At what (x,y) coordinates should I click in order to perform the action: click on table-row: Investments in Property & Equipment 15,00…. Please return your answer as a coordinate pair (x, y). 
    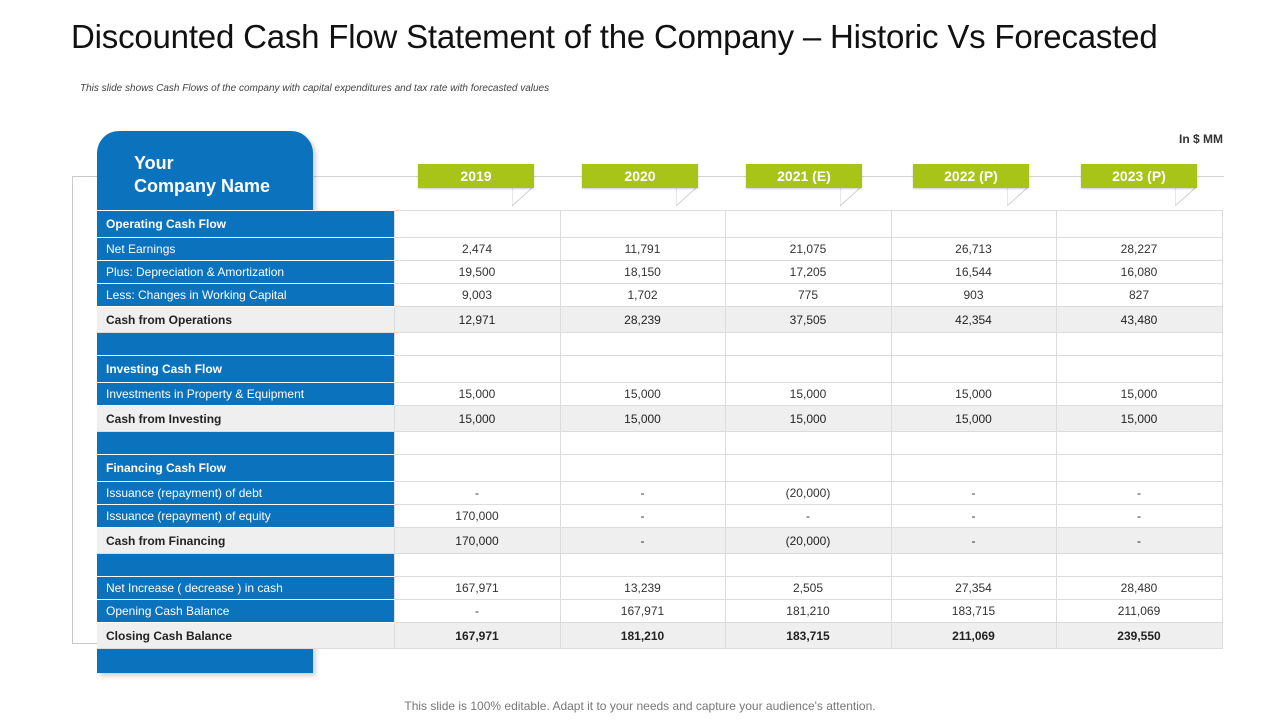
    Looking at the image, I should click on (660, 394).